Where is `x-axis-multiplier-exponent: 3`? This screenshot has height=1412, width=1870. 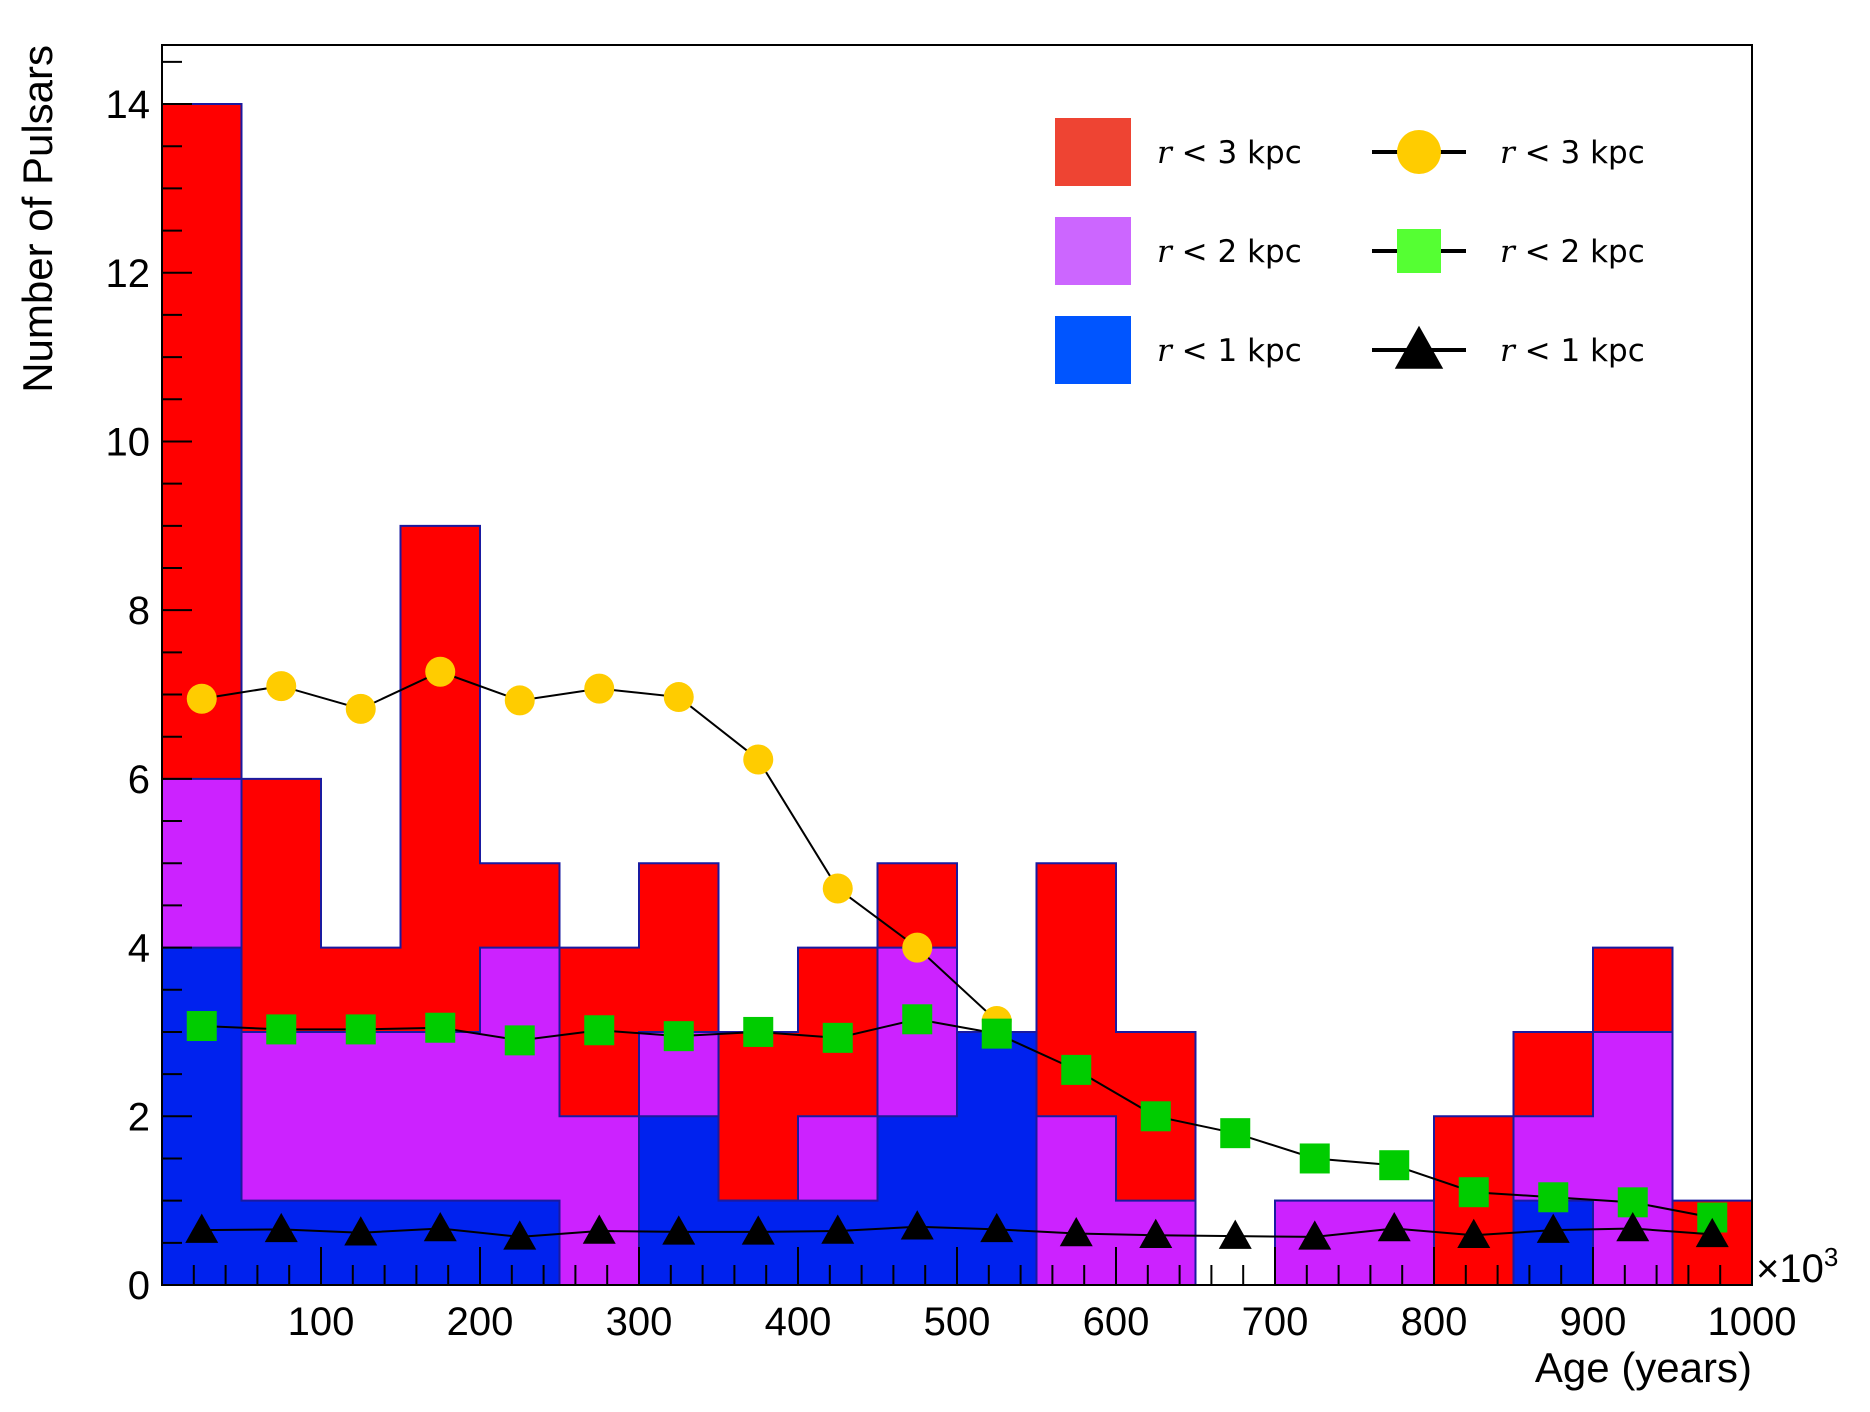 x-axis-multiplier-exponent: 3 is located at coordinates (1831, 1257).